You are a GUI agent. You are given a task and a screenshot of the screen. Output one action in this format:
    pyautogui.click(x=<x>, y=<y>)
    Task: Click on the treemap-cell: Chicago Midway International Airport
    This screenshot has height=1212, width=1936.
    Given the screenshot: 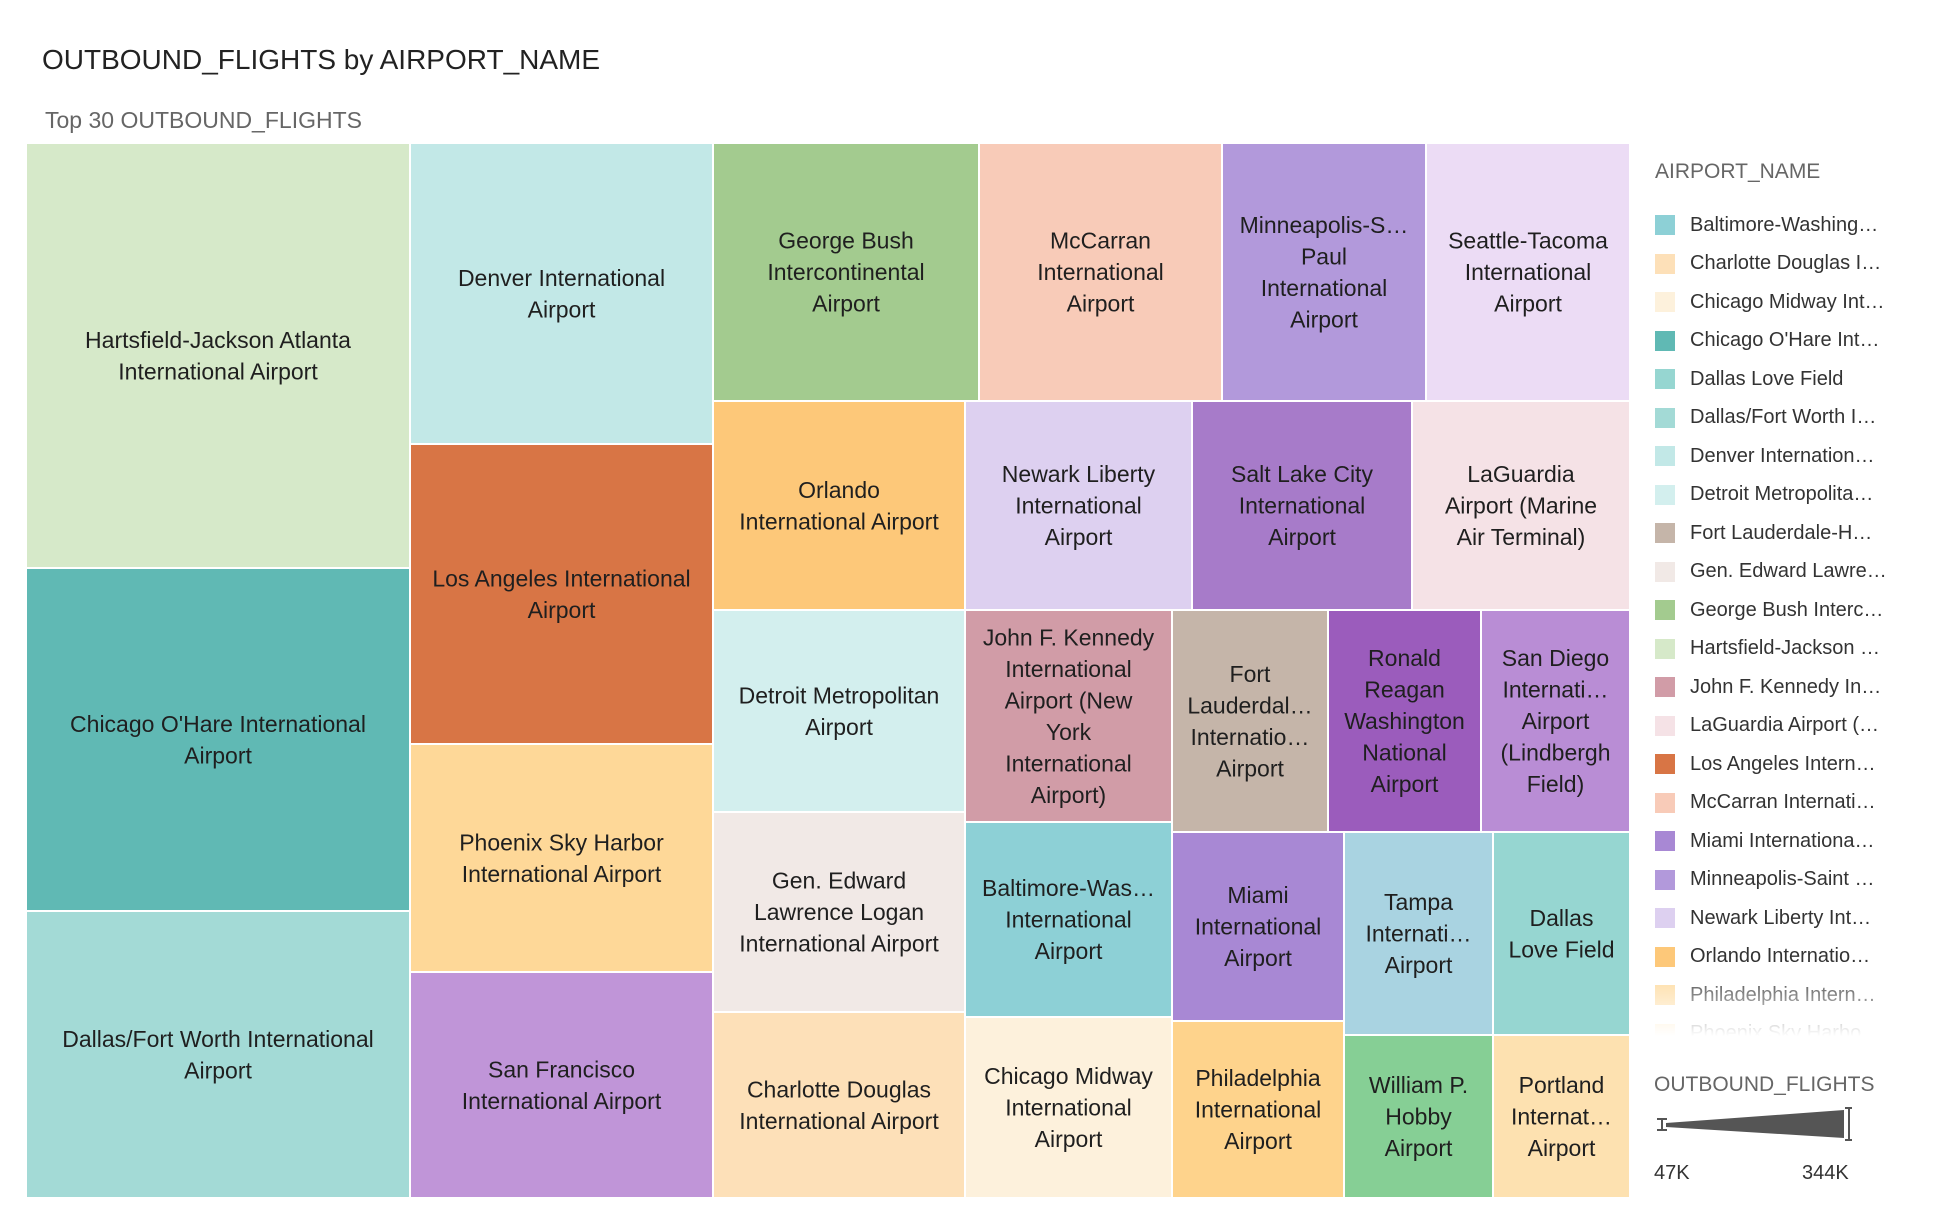 What is the action you would take?
    pyautogui.click(x=1068, y=1107)
    